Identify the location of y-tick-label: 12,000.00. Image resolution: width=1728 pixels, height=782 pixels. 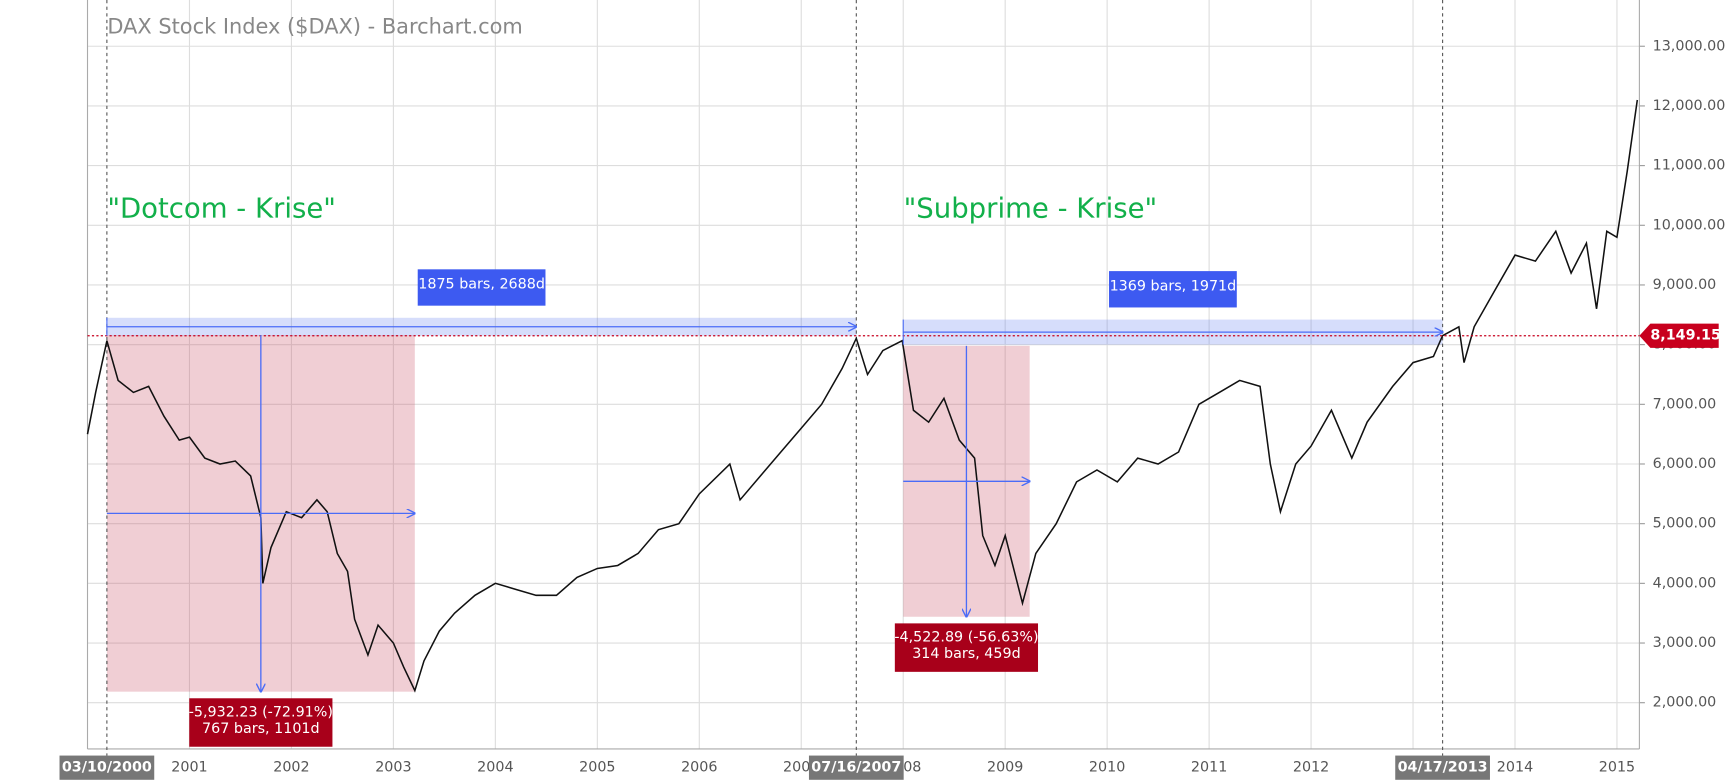
(1689, 106).